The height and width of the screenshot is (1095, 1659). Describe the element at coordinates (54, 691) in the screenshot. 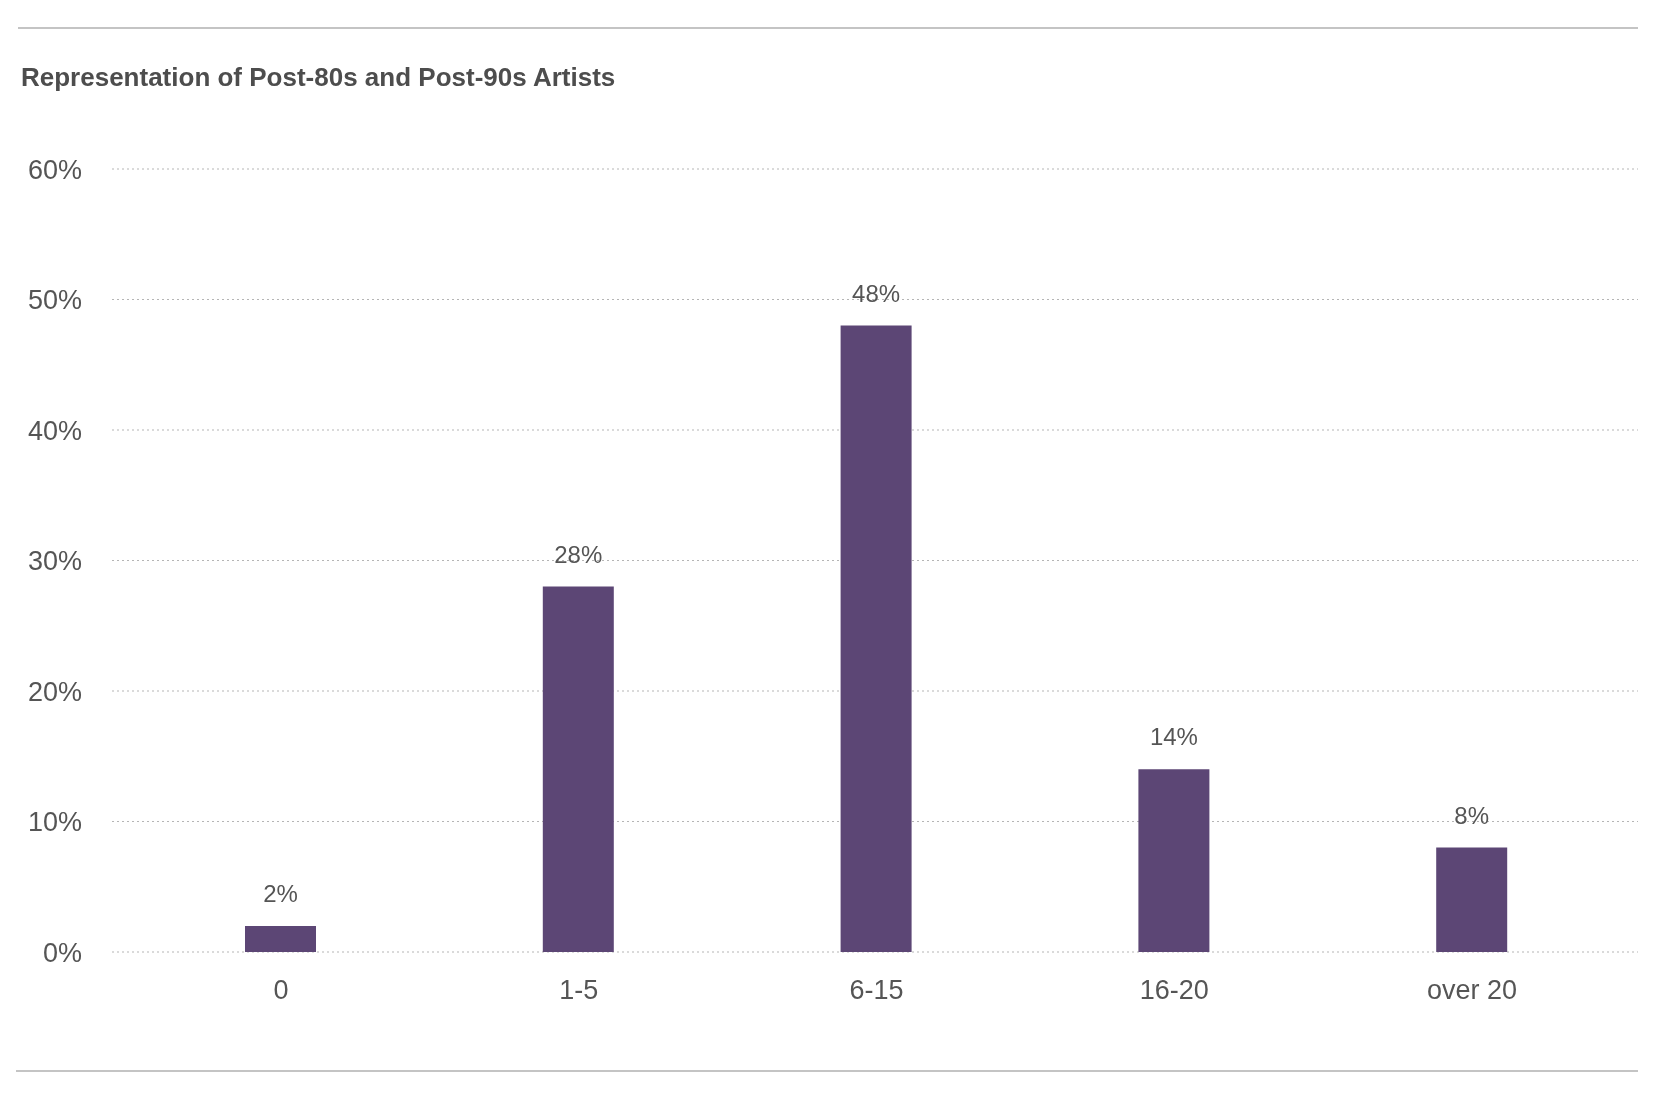

I see `y-tick-label: 20%` at that location.